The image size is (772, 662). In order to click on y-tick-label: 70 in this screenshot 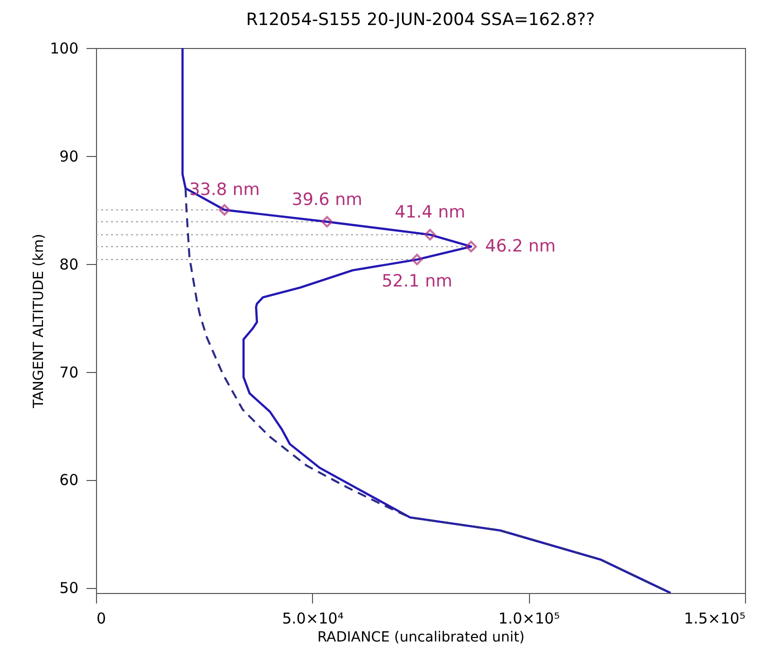, I will do `click(68, 372)`.